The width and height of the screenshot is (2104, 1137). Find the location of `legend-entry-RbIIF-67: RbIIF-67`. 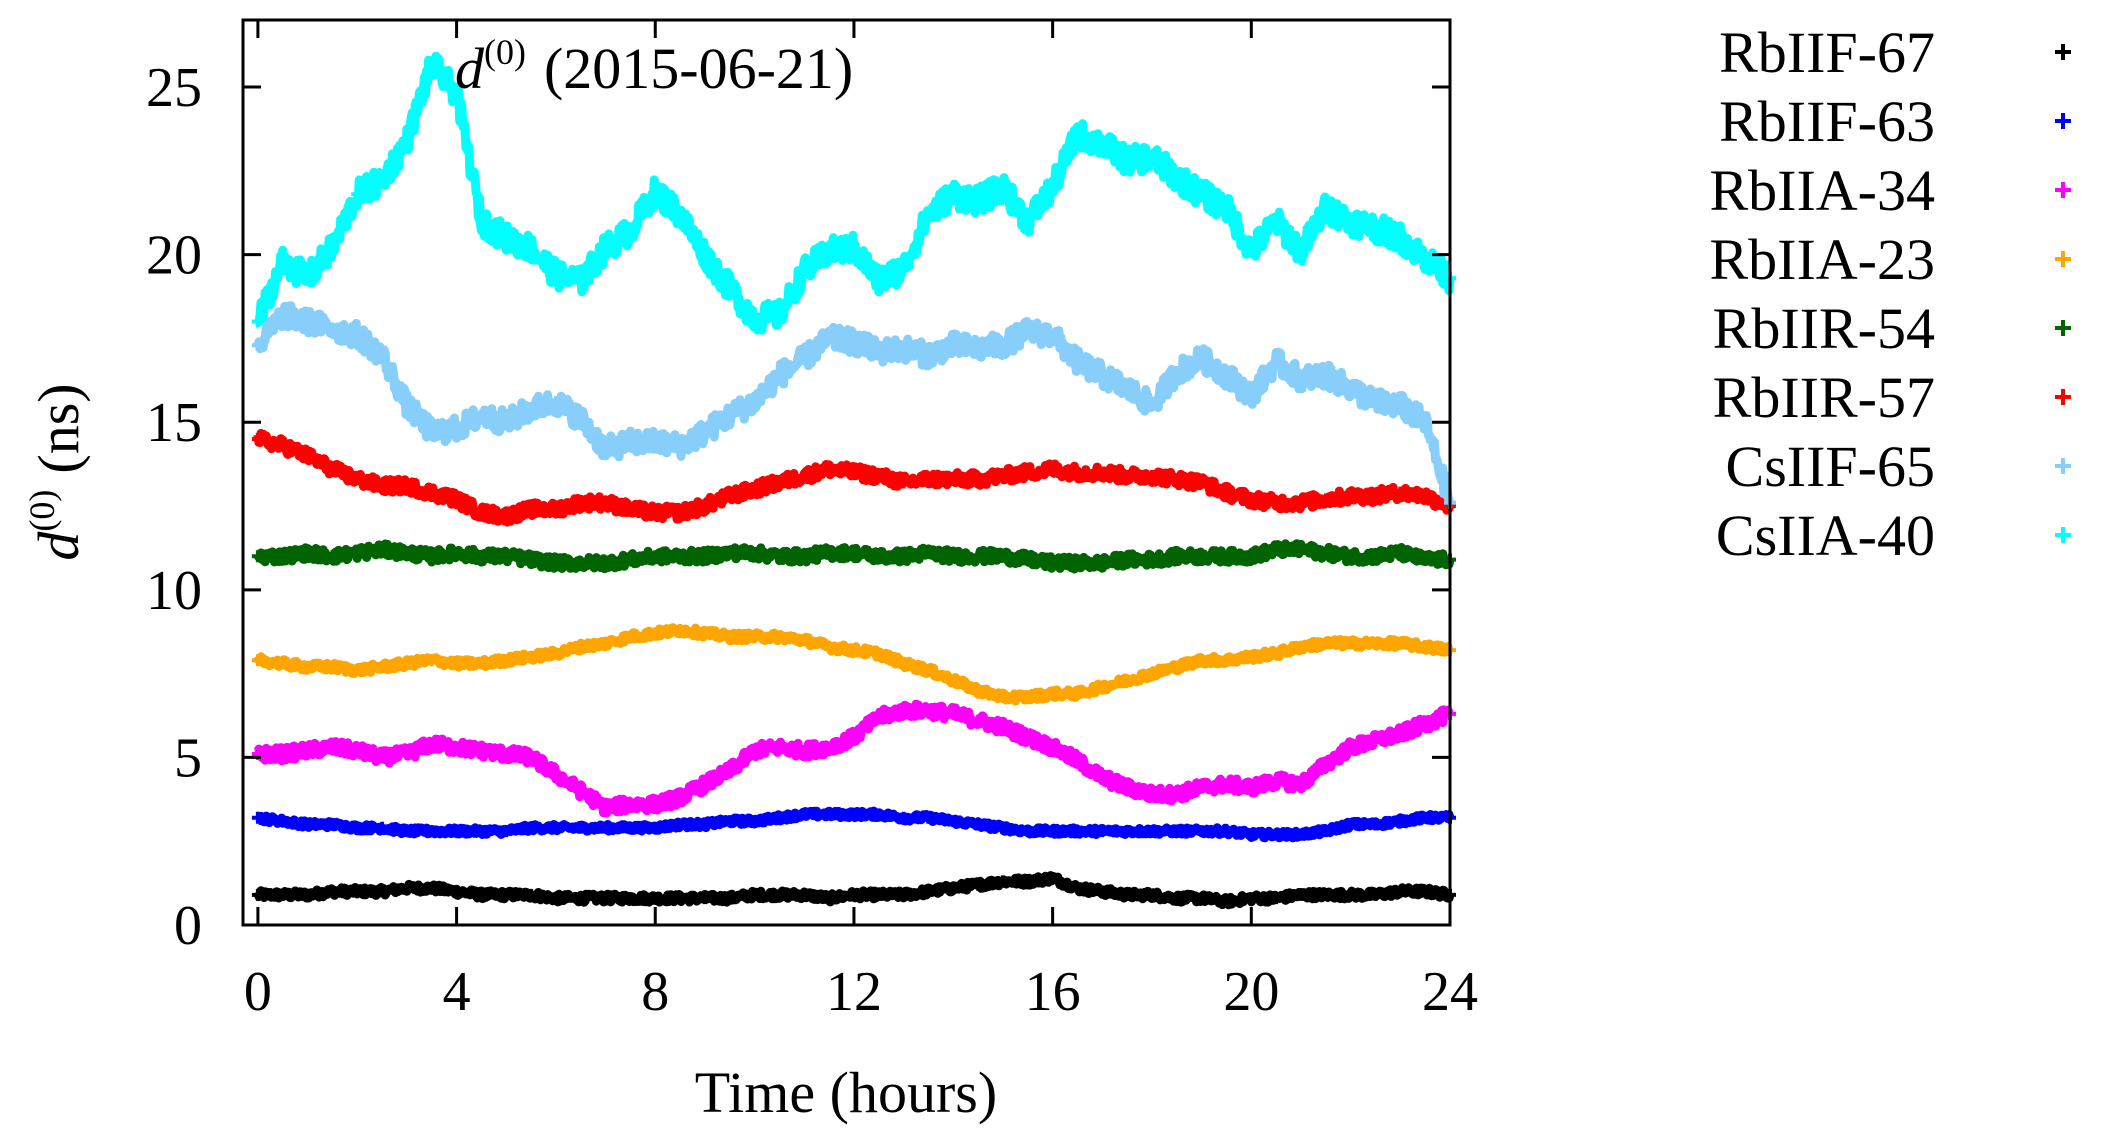

legend-entry-RbIIF-67: RbIIF-67 is located at coordinates (1895, 52).